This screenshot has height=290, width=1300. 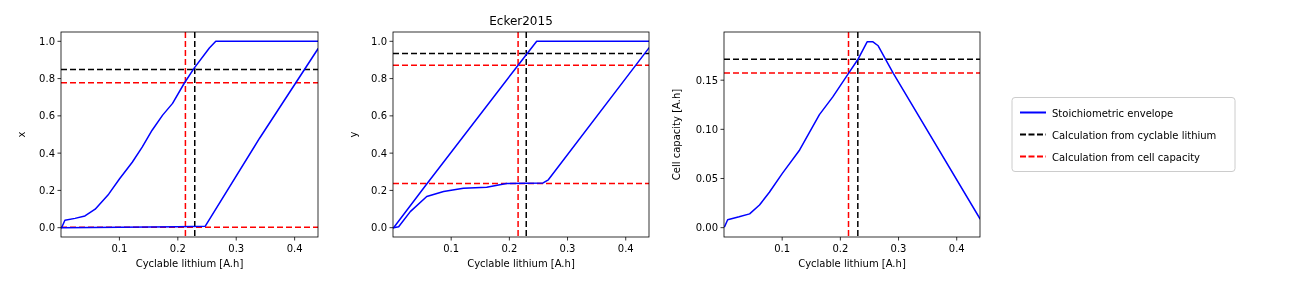 What do you see at coordinates (706, 129) in the screenshot?
I see `y-tick-label: 0.10` at bounding box center [706, 129].